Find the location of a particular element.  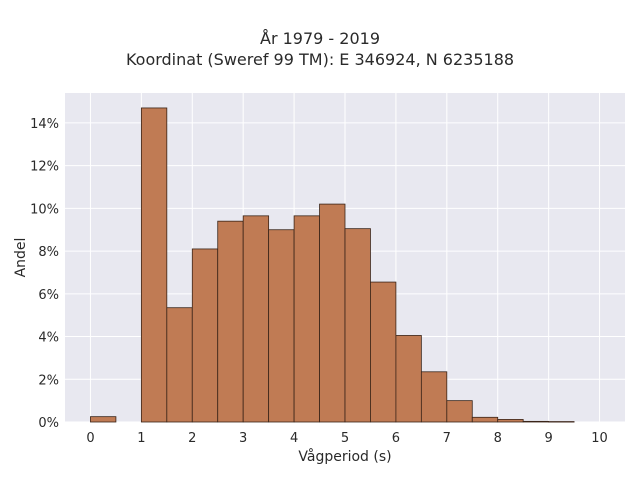

x-tick-label: 8 is located at coordinates (498, 438).